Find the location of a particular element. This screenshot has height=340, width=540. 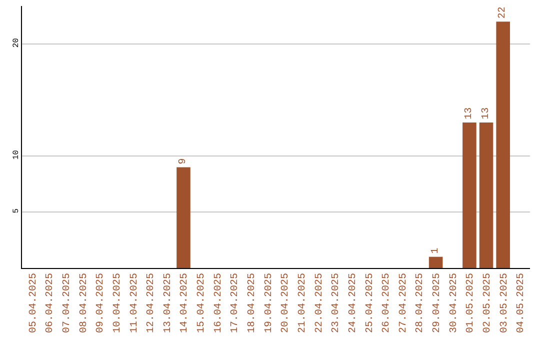

x-tick-label: 01.05.2025 is located at coordinates (471, 303).